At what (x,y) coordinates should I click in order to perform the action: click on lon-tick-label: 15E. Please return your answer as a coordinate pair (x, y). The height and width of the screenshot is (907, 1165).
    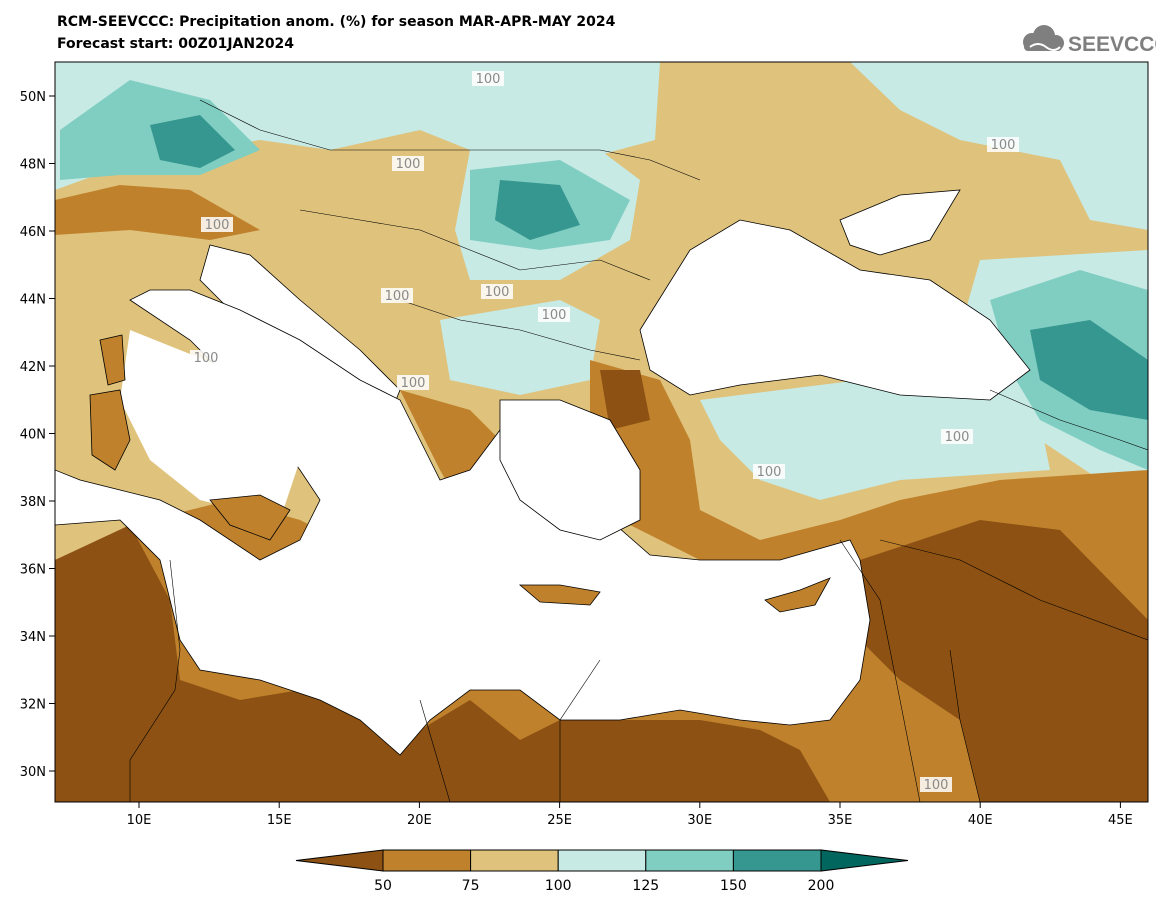
    Looking at the image, I should click on (279, 820).